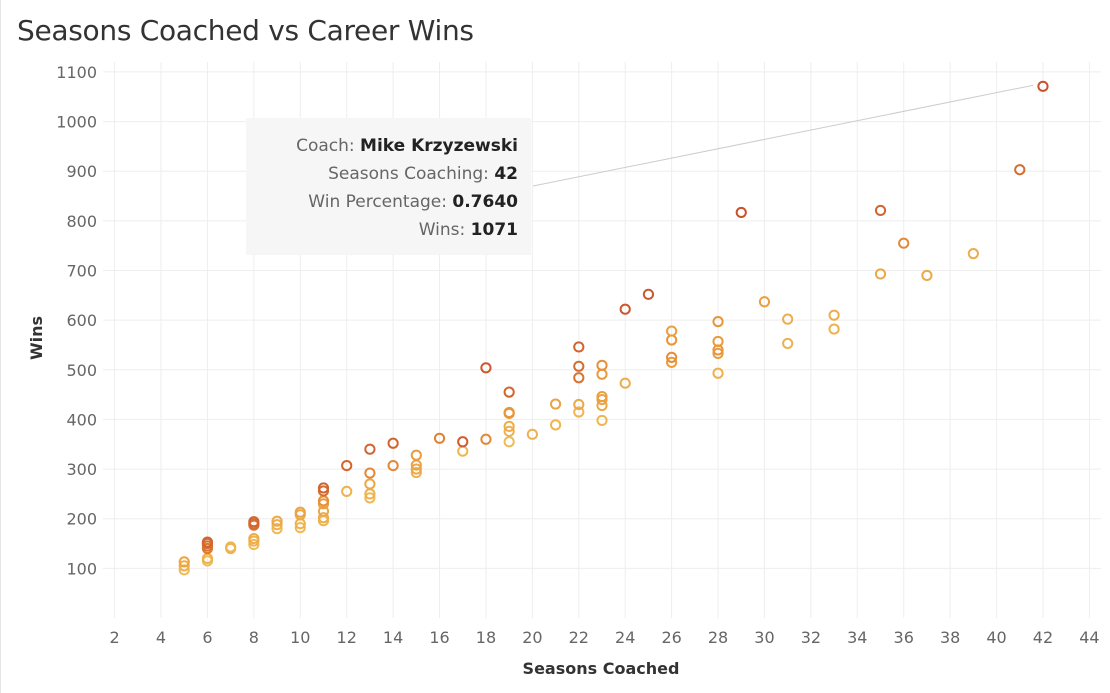 Image resolution: width=1110 pixels, height=693 pixels. Describe the element at coordinates (382, 146) in the screenshot. I see `tooltip-row-coach: Coach: Mike Krzyzewski` at that location.